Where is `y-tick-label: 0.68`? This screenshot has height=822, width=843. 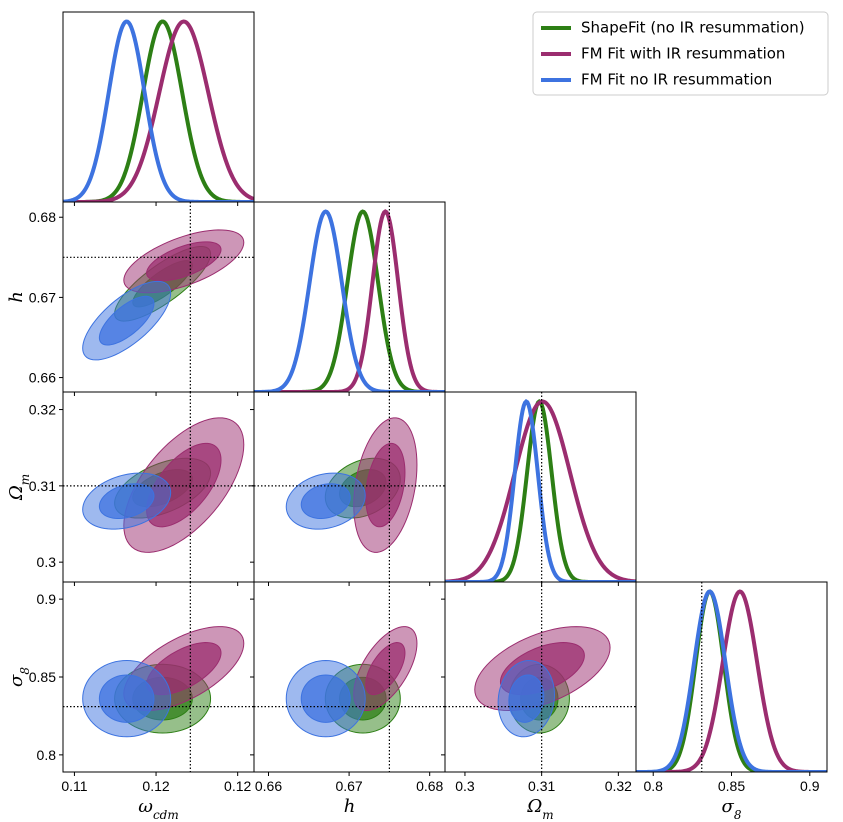
y-tick-label: 0.68 is located at coordinates (42, 217).